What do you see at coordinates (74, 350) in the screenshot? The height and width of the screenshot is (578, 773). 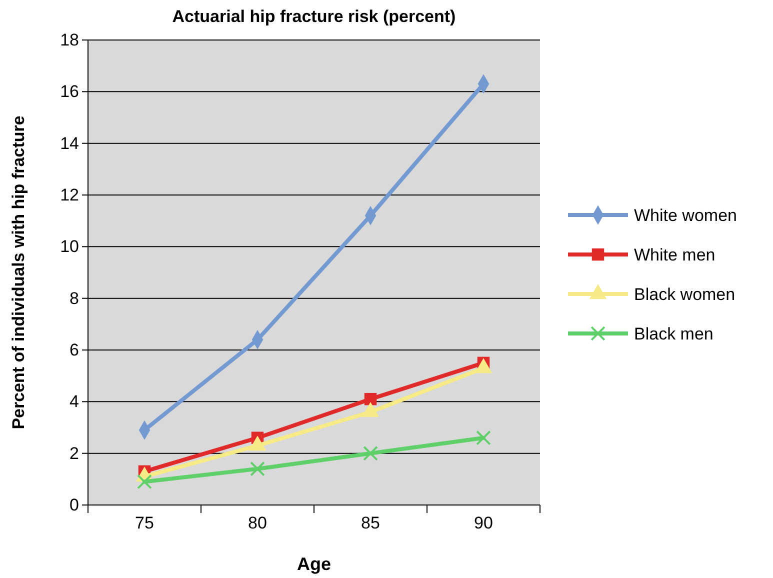 I see `y-tick-label: 6` at bounding box center [74, 350].